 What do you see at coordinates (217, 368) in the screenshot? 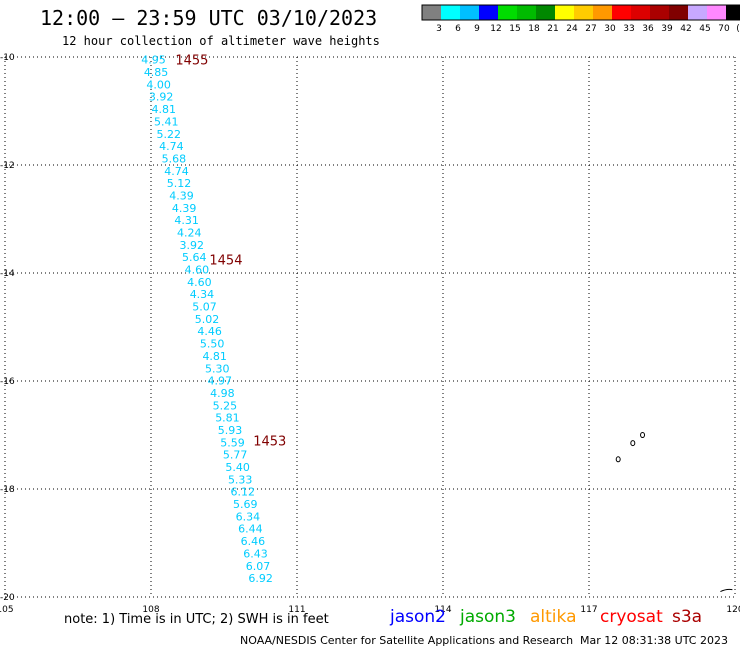
I see `swh-value-label: 5.30` at bounding box center [217, 368].